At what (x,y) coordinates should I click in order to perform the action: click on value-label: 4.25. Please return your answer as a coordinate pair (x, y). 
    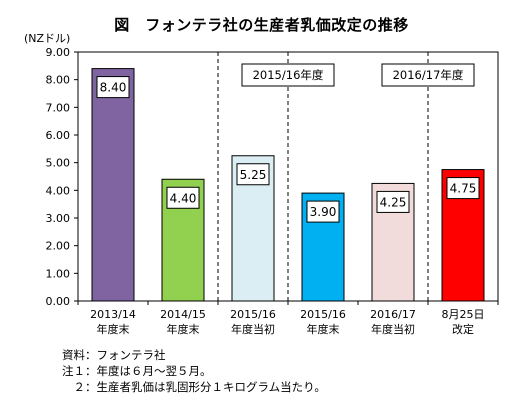
    Looking at the image, I should click on (393, 202).